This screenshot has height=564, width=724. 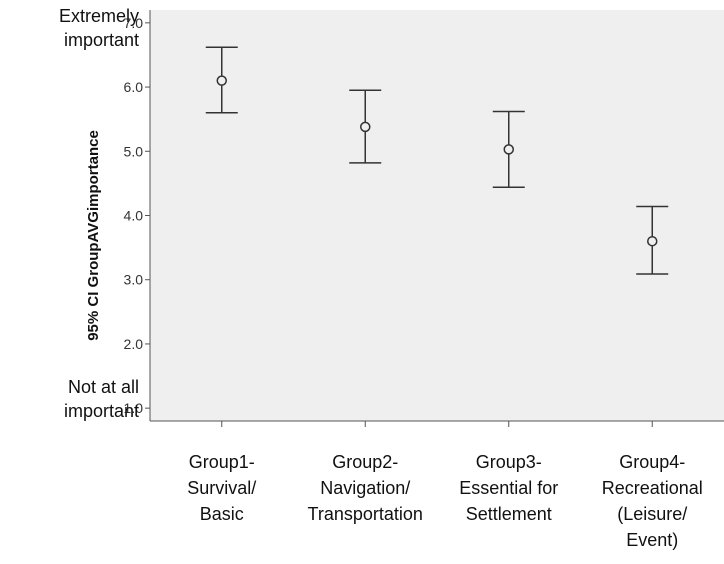 What do you see at coordinates (134, 23) in the screenshot?
I see `y-tick-label: 7.0` at bounding box center [134, 23].